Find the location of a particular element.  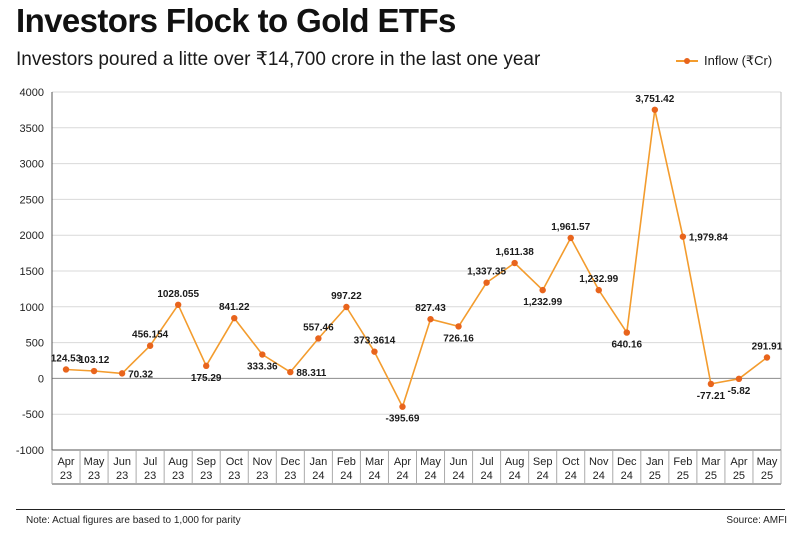

data-label: 827.43 is located at coordinates (430, 308).